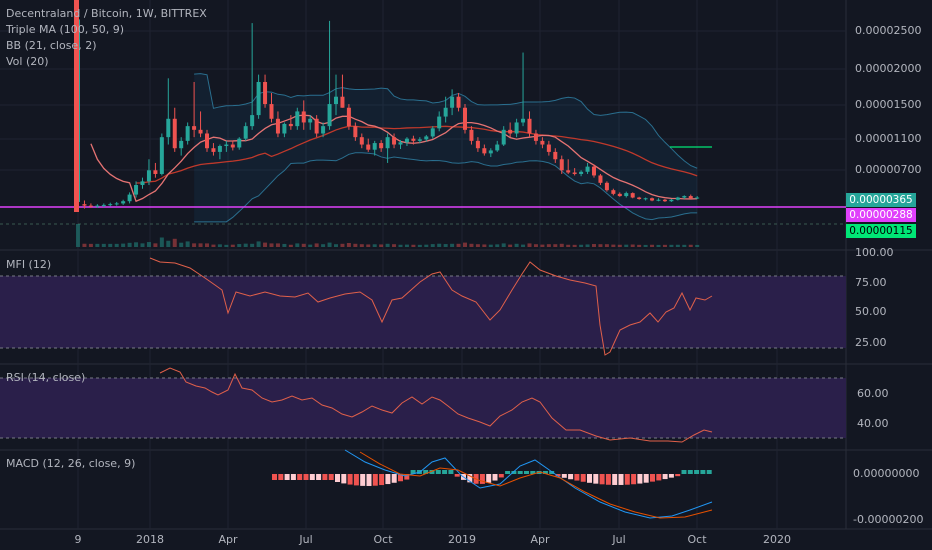 Image resolution: width=932 pixels, height=550 pixels. Describe the element at coordinates (51, 45) in the screenshot. I see `legend-bb: BB (21, close, 2)` at that location.